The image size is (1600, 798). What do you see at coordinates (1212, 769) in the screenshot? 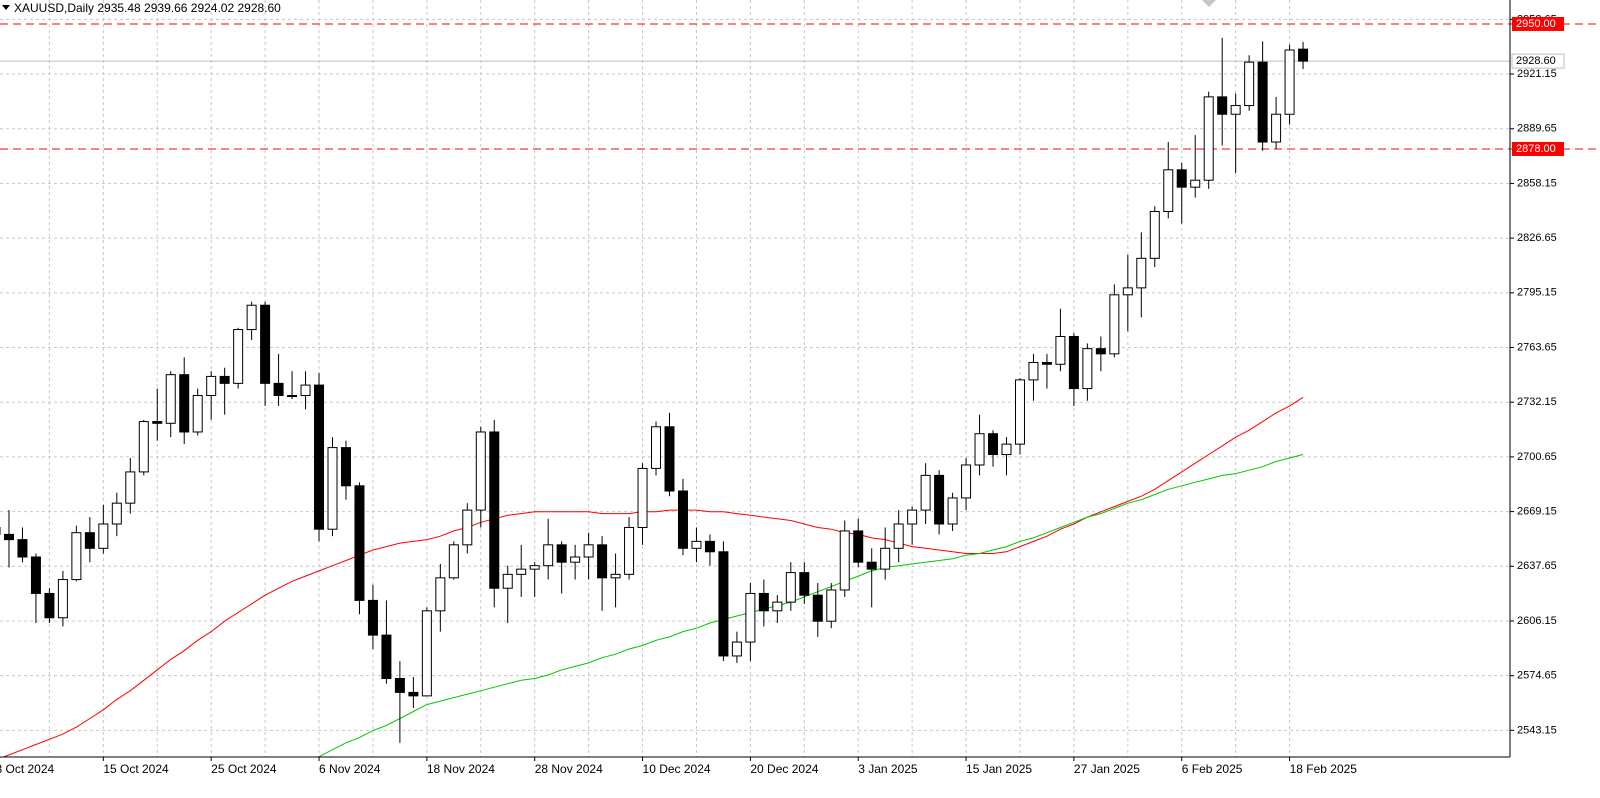
I see `x-tick-label: 6 Feb 2025` at bounding box center [1212, 769].